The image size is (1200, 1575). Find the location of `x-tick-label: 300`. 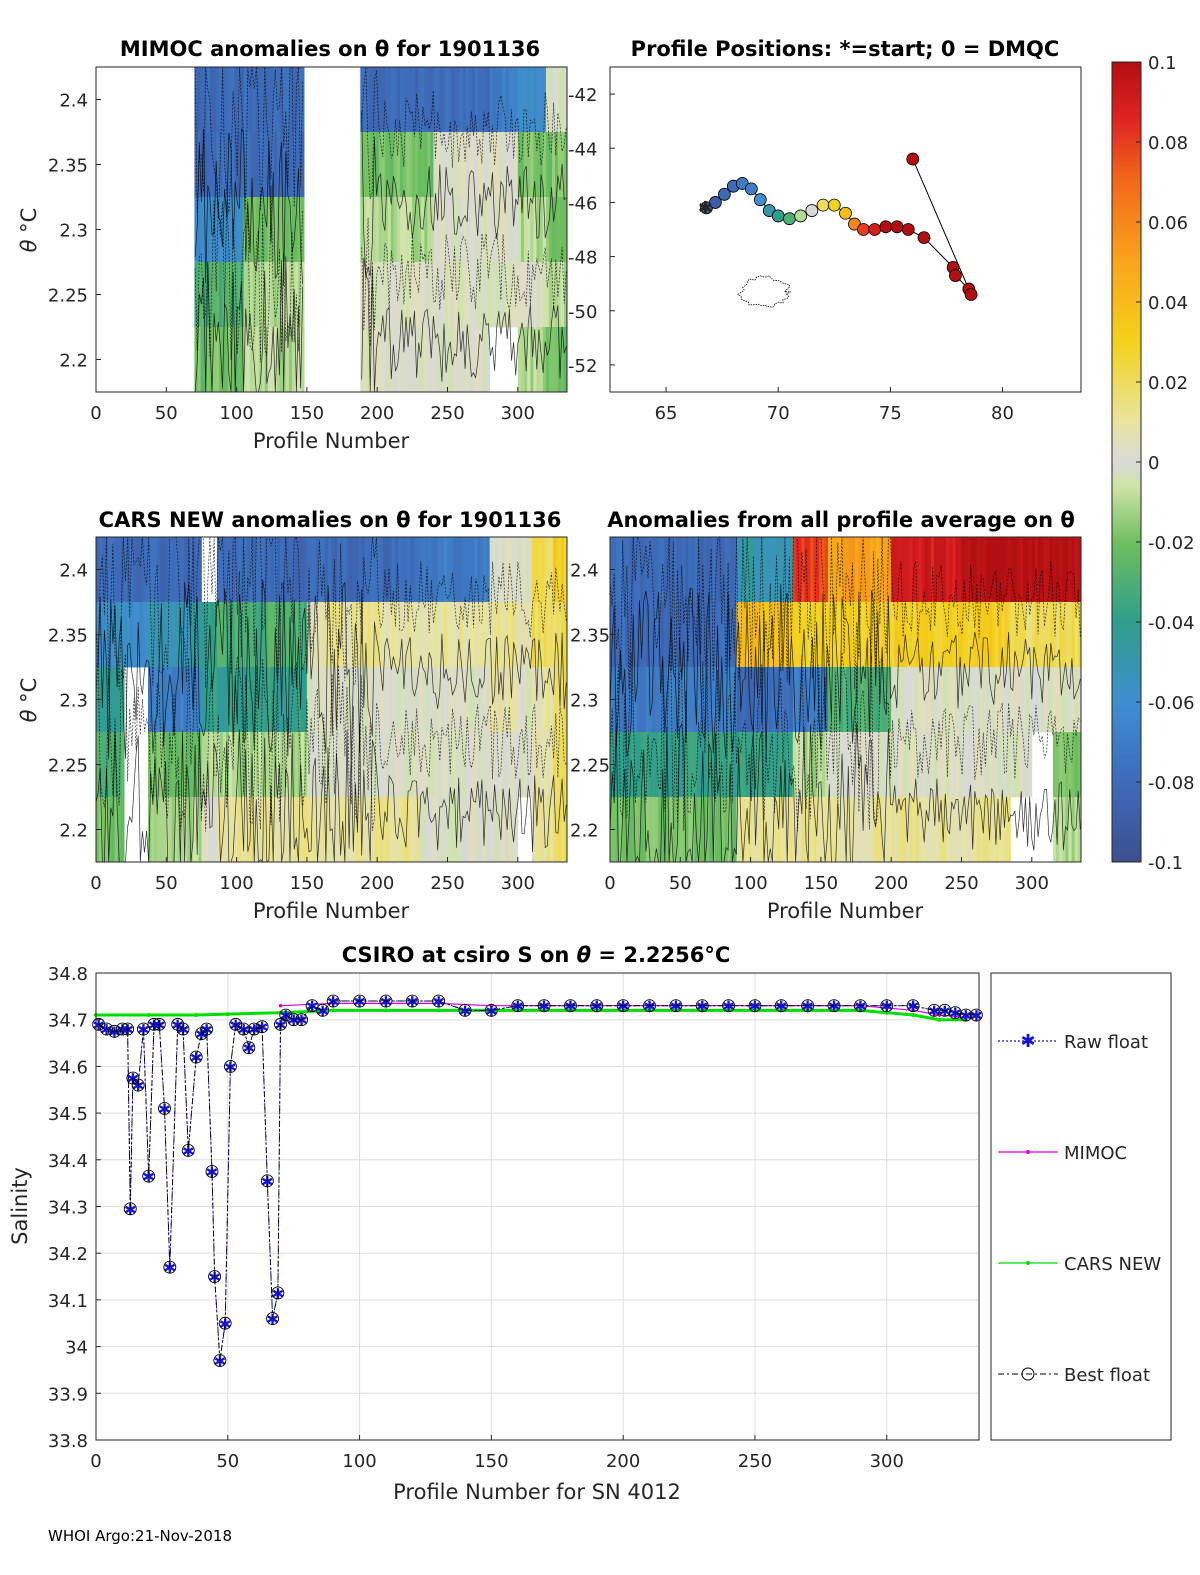

x-tick-label: 300 is located at coordinates (1032, 883).